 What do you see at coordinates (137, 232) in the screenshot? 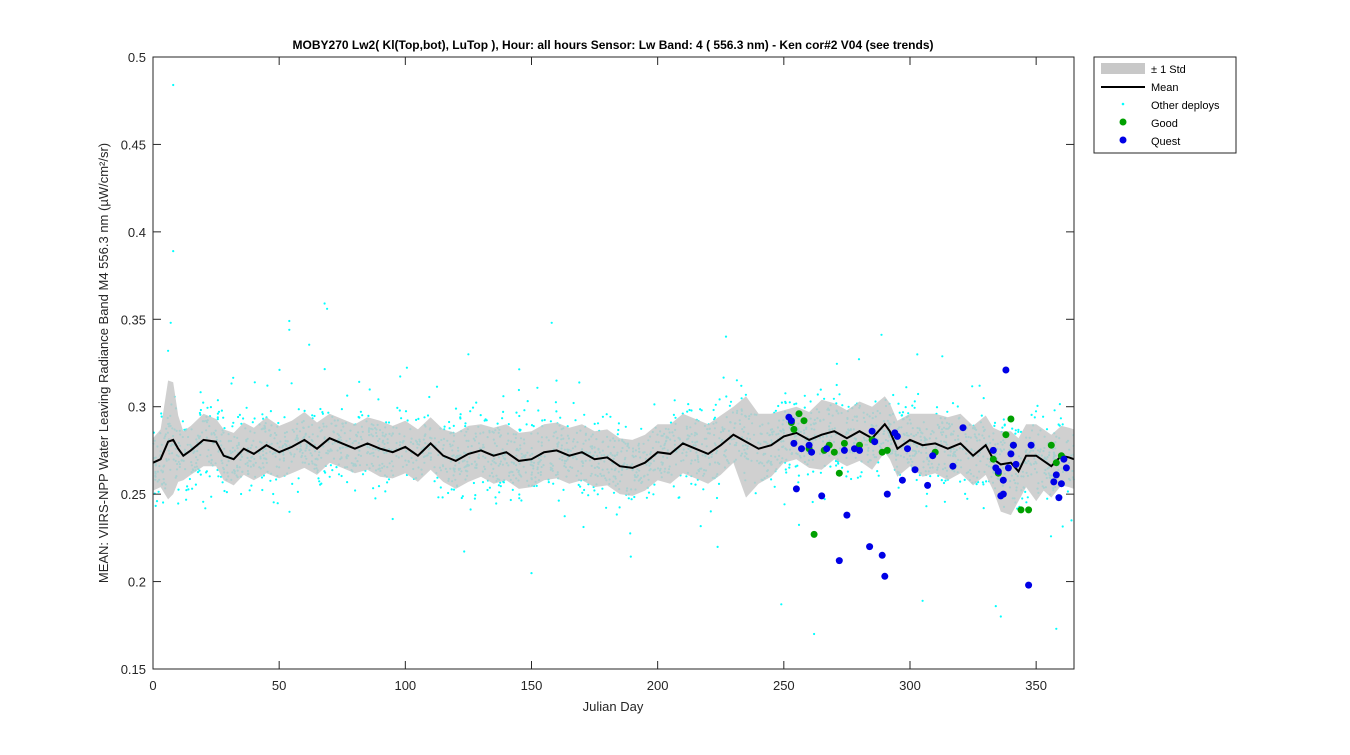
I see `y-tick-label: 0.4` at bounding box center [137, 232].